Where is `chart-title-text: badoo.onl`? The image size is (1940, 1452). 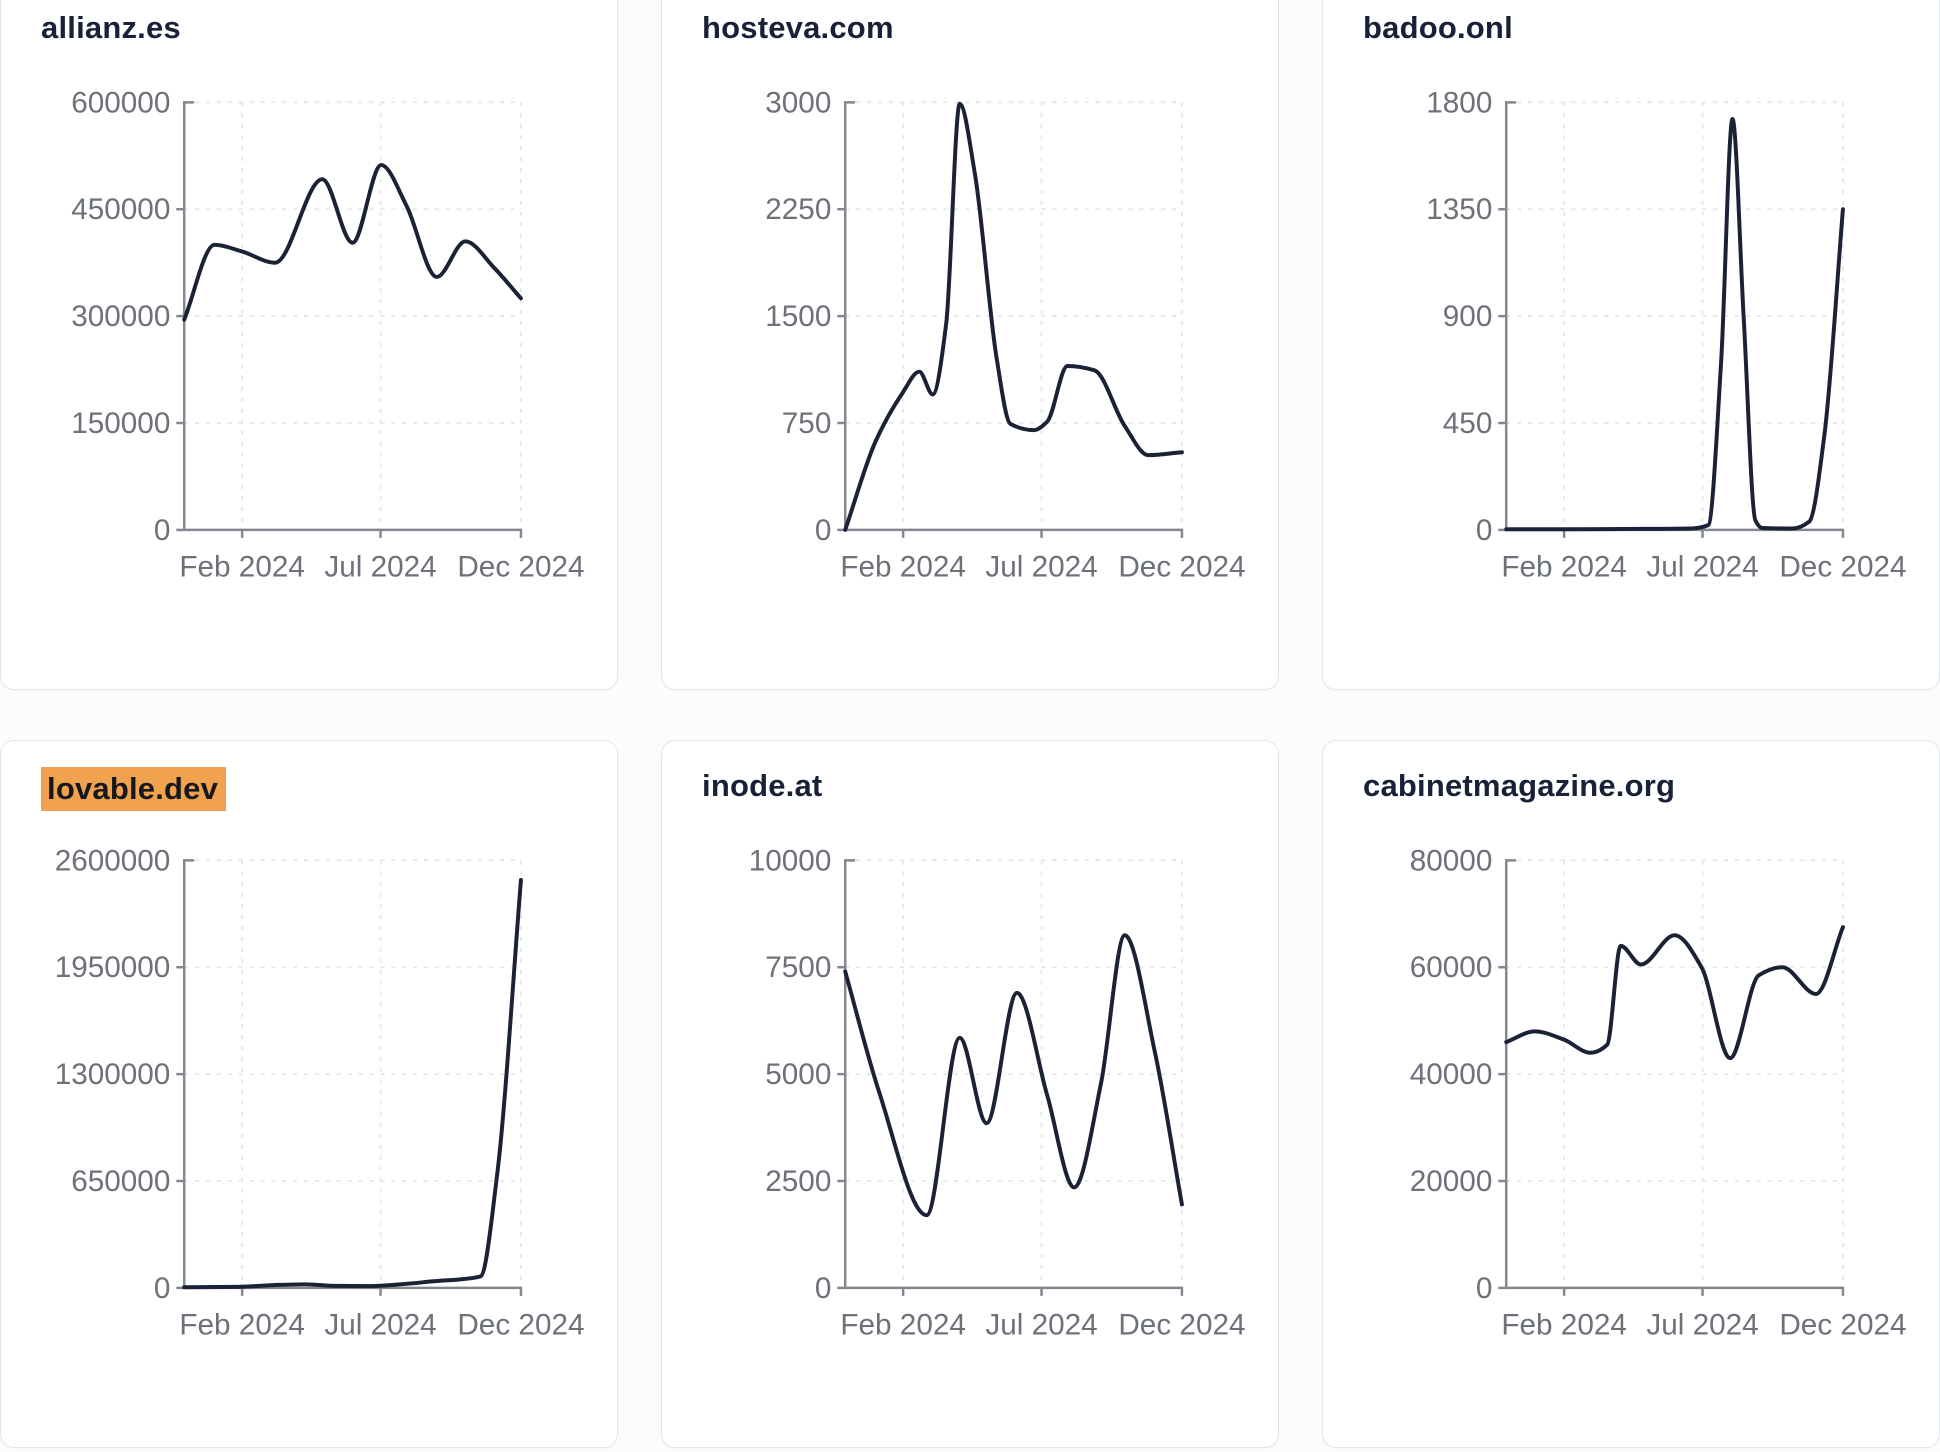
chart-title-text: badoo.onl is located at coordinates (1438, 27).